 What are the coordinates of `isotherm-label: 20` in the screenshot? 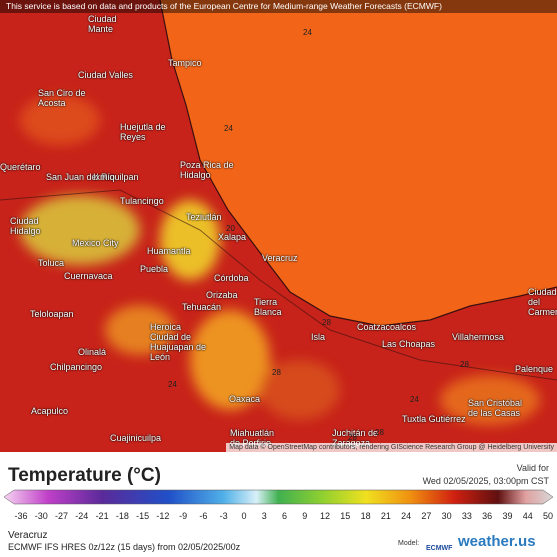 It's located at (230, 228).